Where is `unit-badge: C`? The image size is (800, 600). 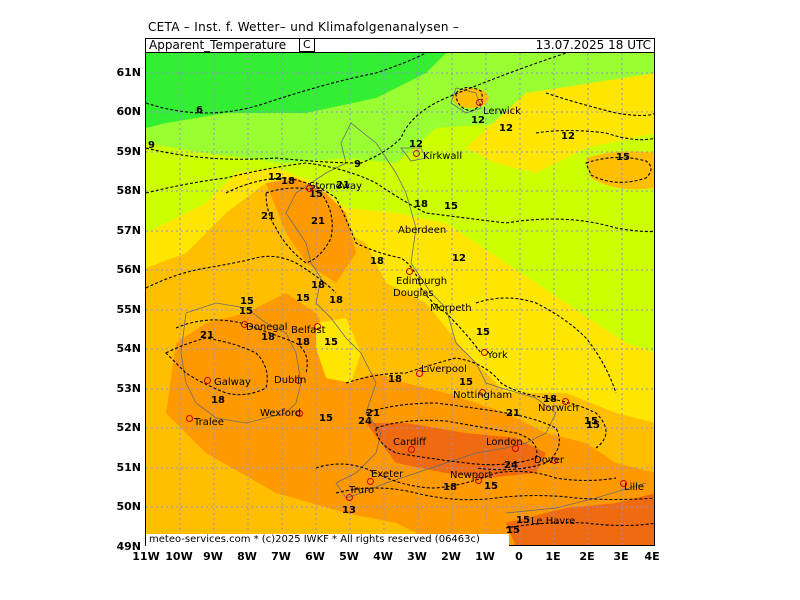 unit-badge: C is located at coordinates (307, 45).